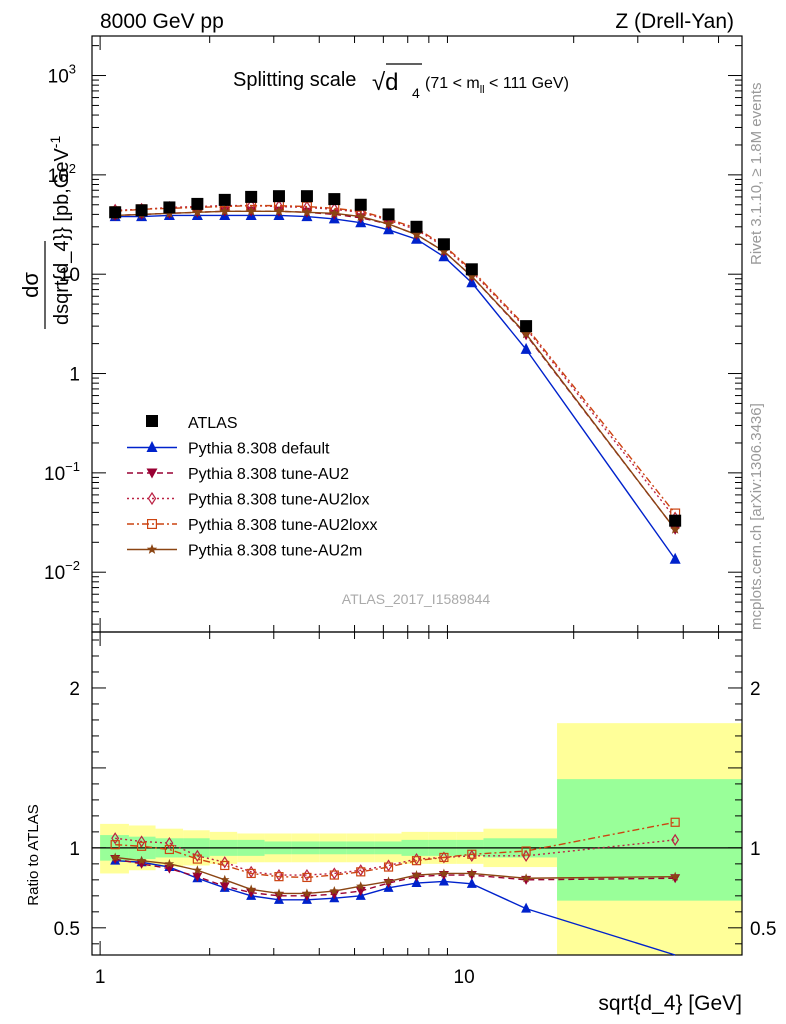 The width and height of the screenshot is (786, 1024). Describe the element at coordinates (282, 525) in the screenshot. I see `legend-label-au2loxx: Pythia 8.308 tune-AU2loxx` at that location.